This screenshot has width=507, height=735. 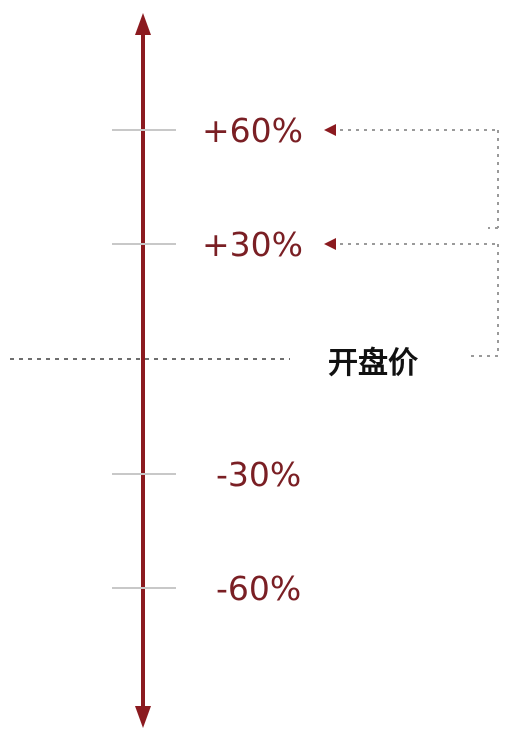 What do you see at coordinates (258, 474) in the screenshot?
I see `level-label: -30%` at bounding box center [258, 474].